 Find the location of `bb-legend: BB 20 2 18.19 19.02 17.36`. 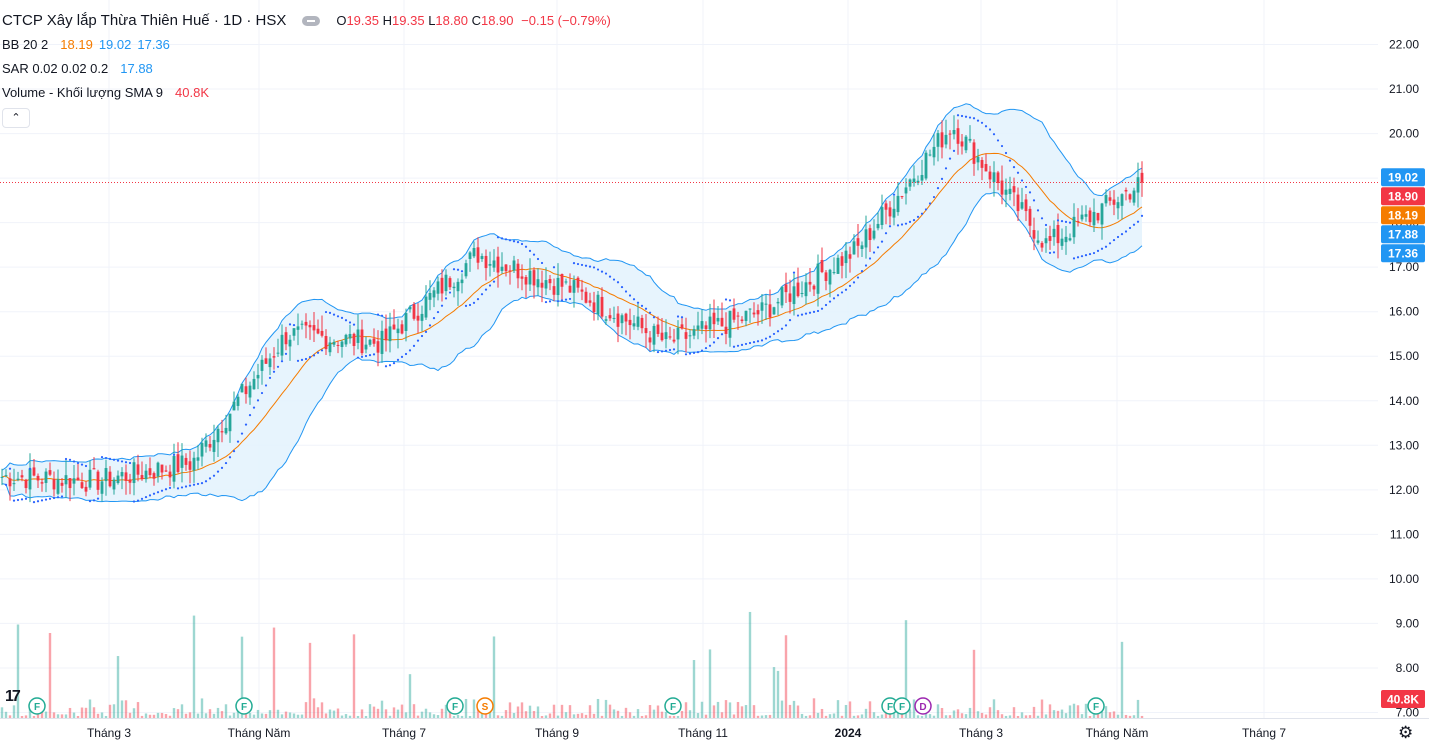

bb-legend: BB 20 2 18.19 19.02 17.36 is located at coordinates (306, 45).